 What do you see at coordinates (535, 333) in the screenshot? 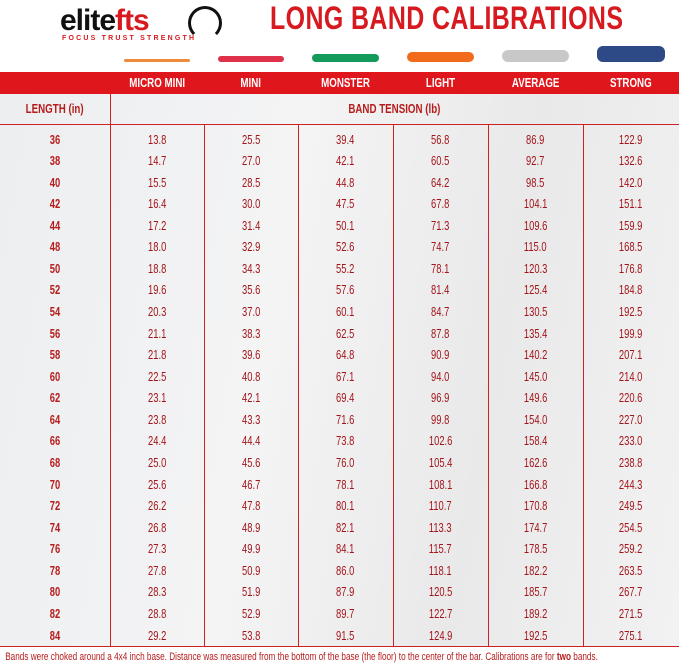
I see `tension-cell: 135.4` at bounding box center [535, 333].